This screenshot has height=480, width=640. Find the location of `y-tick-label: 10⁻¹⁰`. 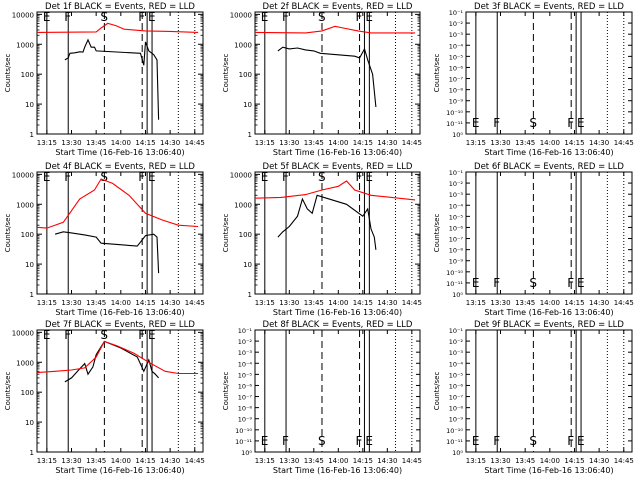

y-tick-label: 10⁻¹⁰ is located at coordinates (243, 431).